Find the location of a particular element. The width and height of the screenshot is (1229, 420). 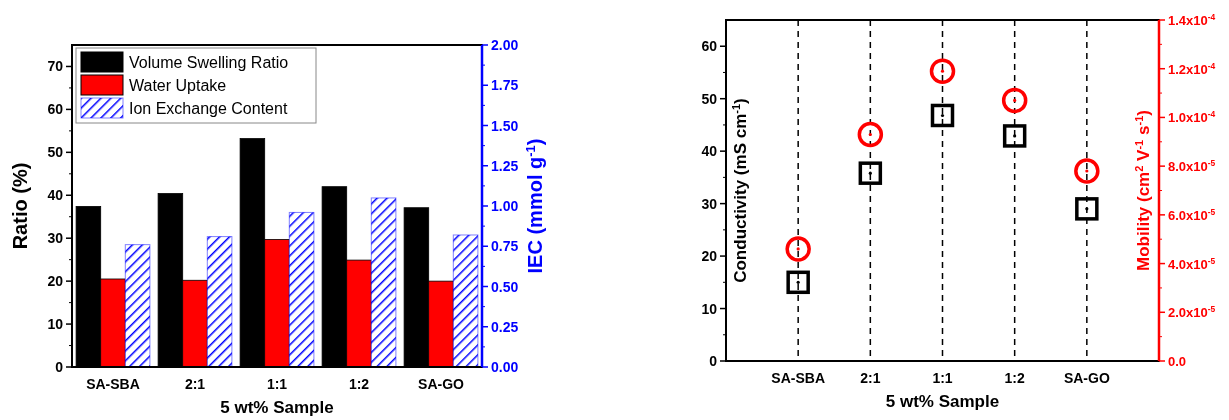

legend-label: Volume Swelling Ratio is located at coordinates (209, 62).